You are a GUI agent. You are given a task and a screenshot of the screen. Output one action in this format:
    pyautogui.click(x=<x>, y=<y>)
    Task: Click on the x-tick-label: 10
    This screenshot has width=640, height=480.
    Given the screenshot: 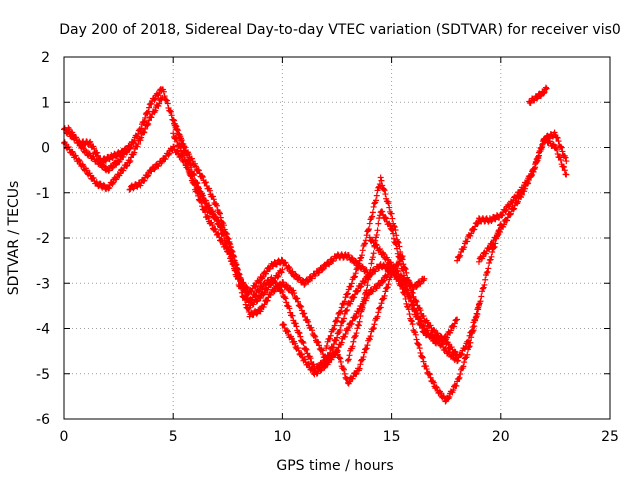 What is the action you would take?
    pyautogui.click(x=282, y=437)
    